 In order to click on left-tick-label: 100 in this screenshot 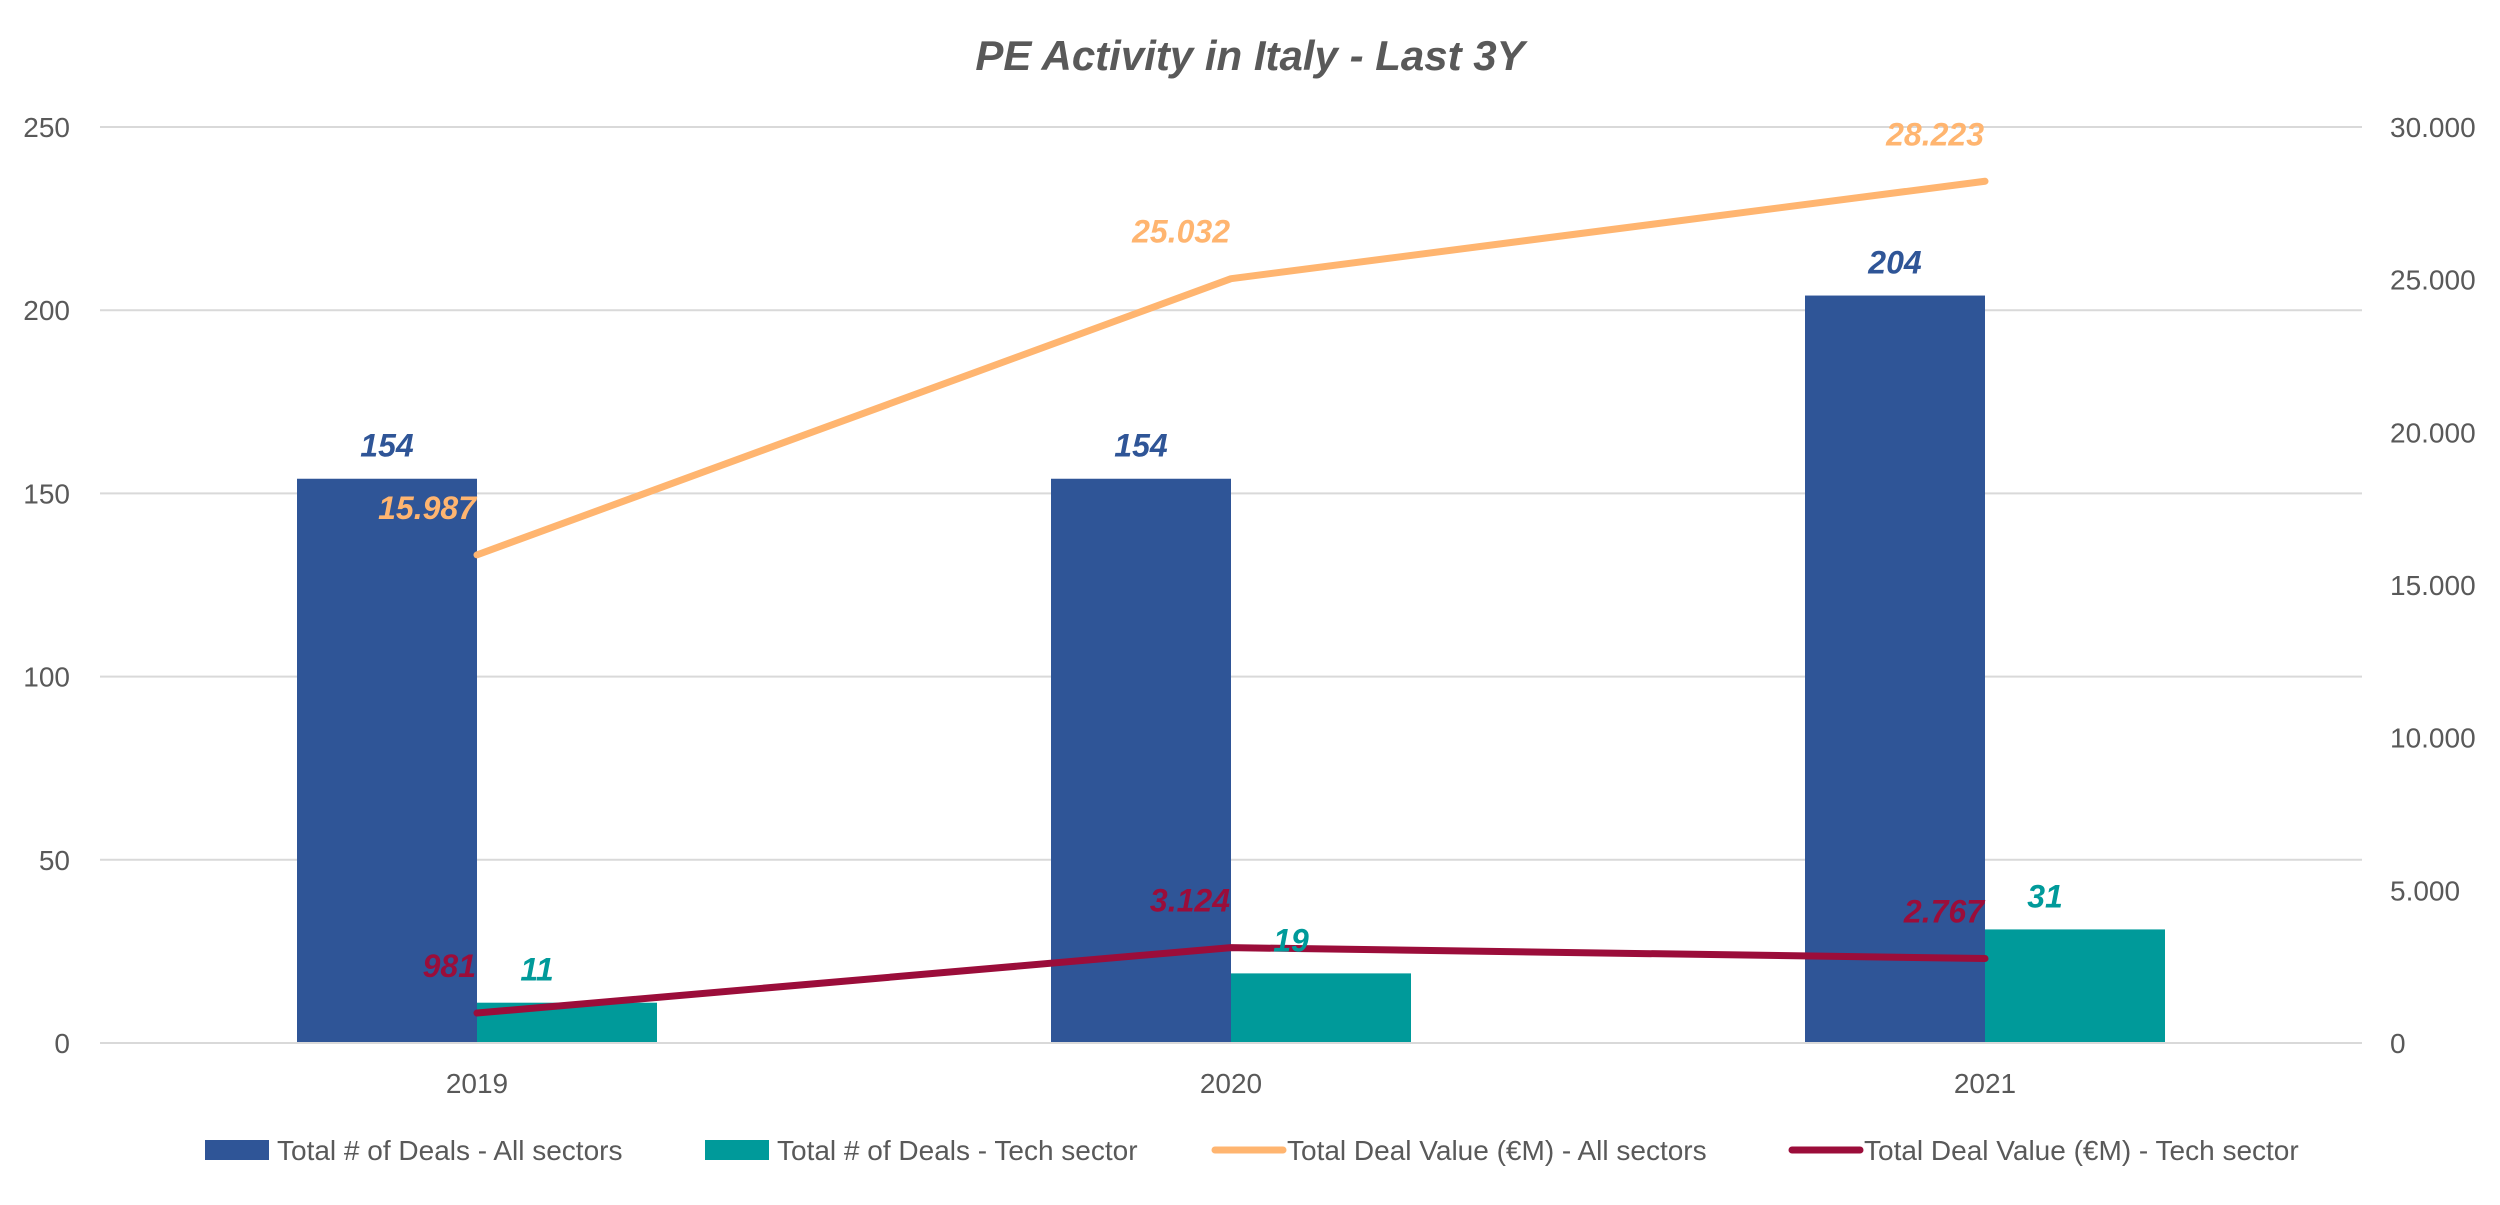, I will do `click(46, 677)`.